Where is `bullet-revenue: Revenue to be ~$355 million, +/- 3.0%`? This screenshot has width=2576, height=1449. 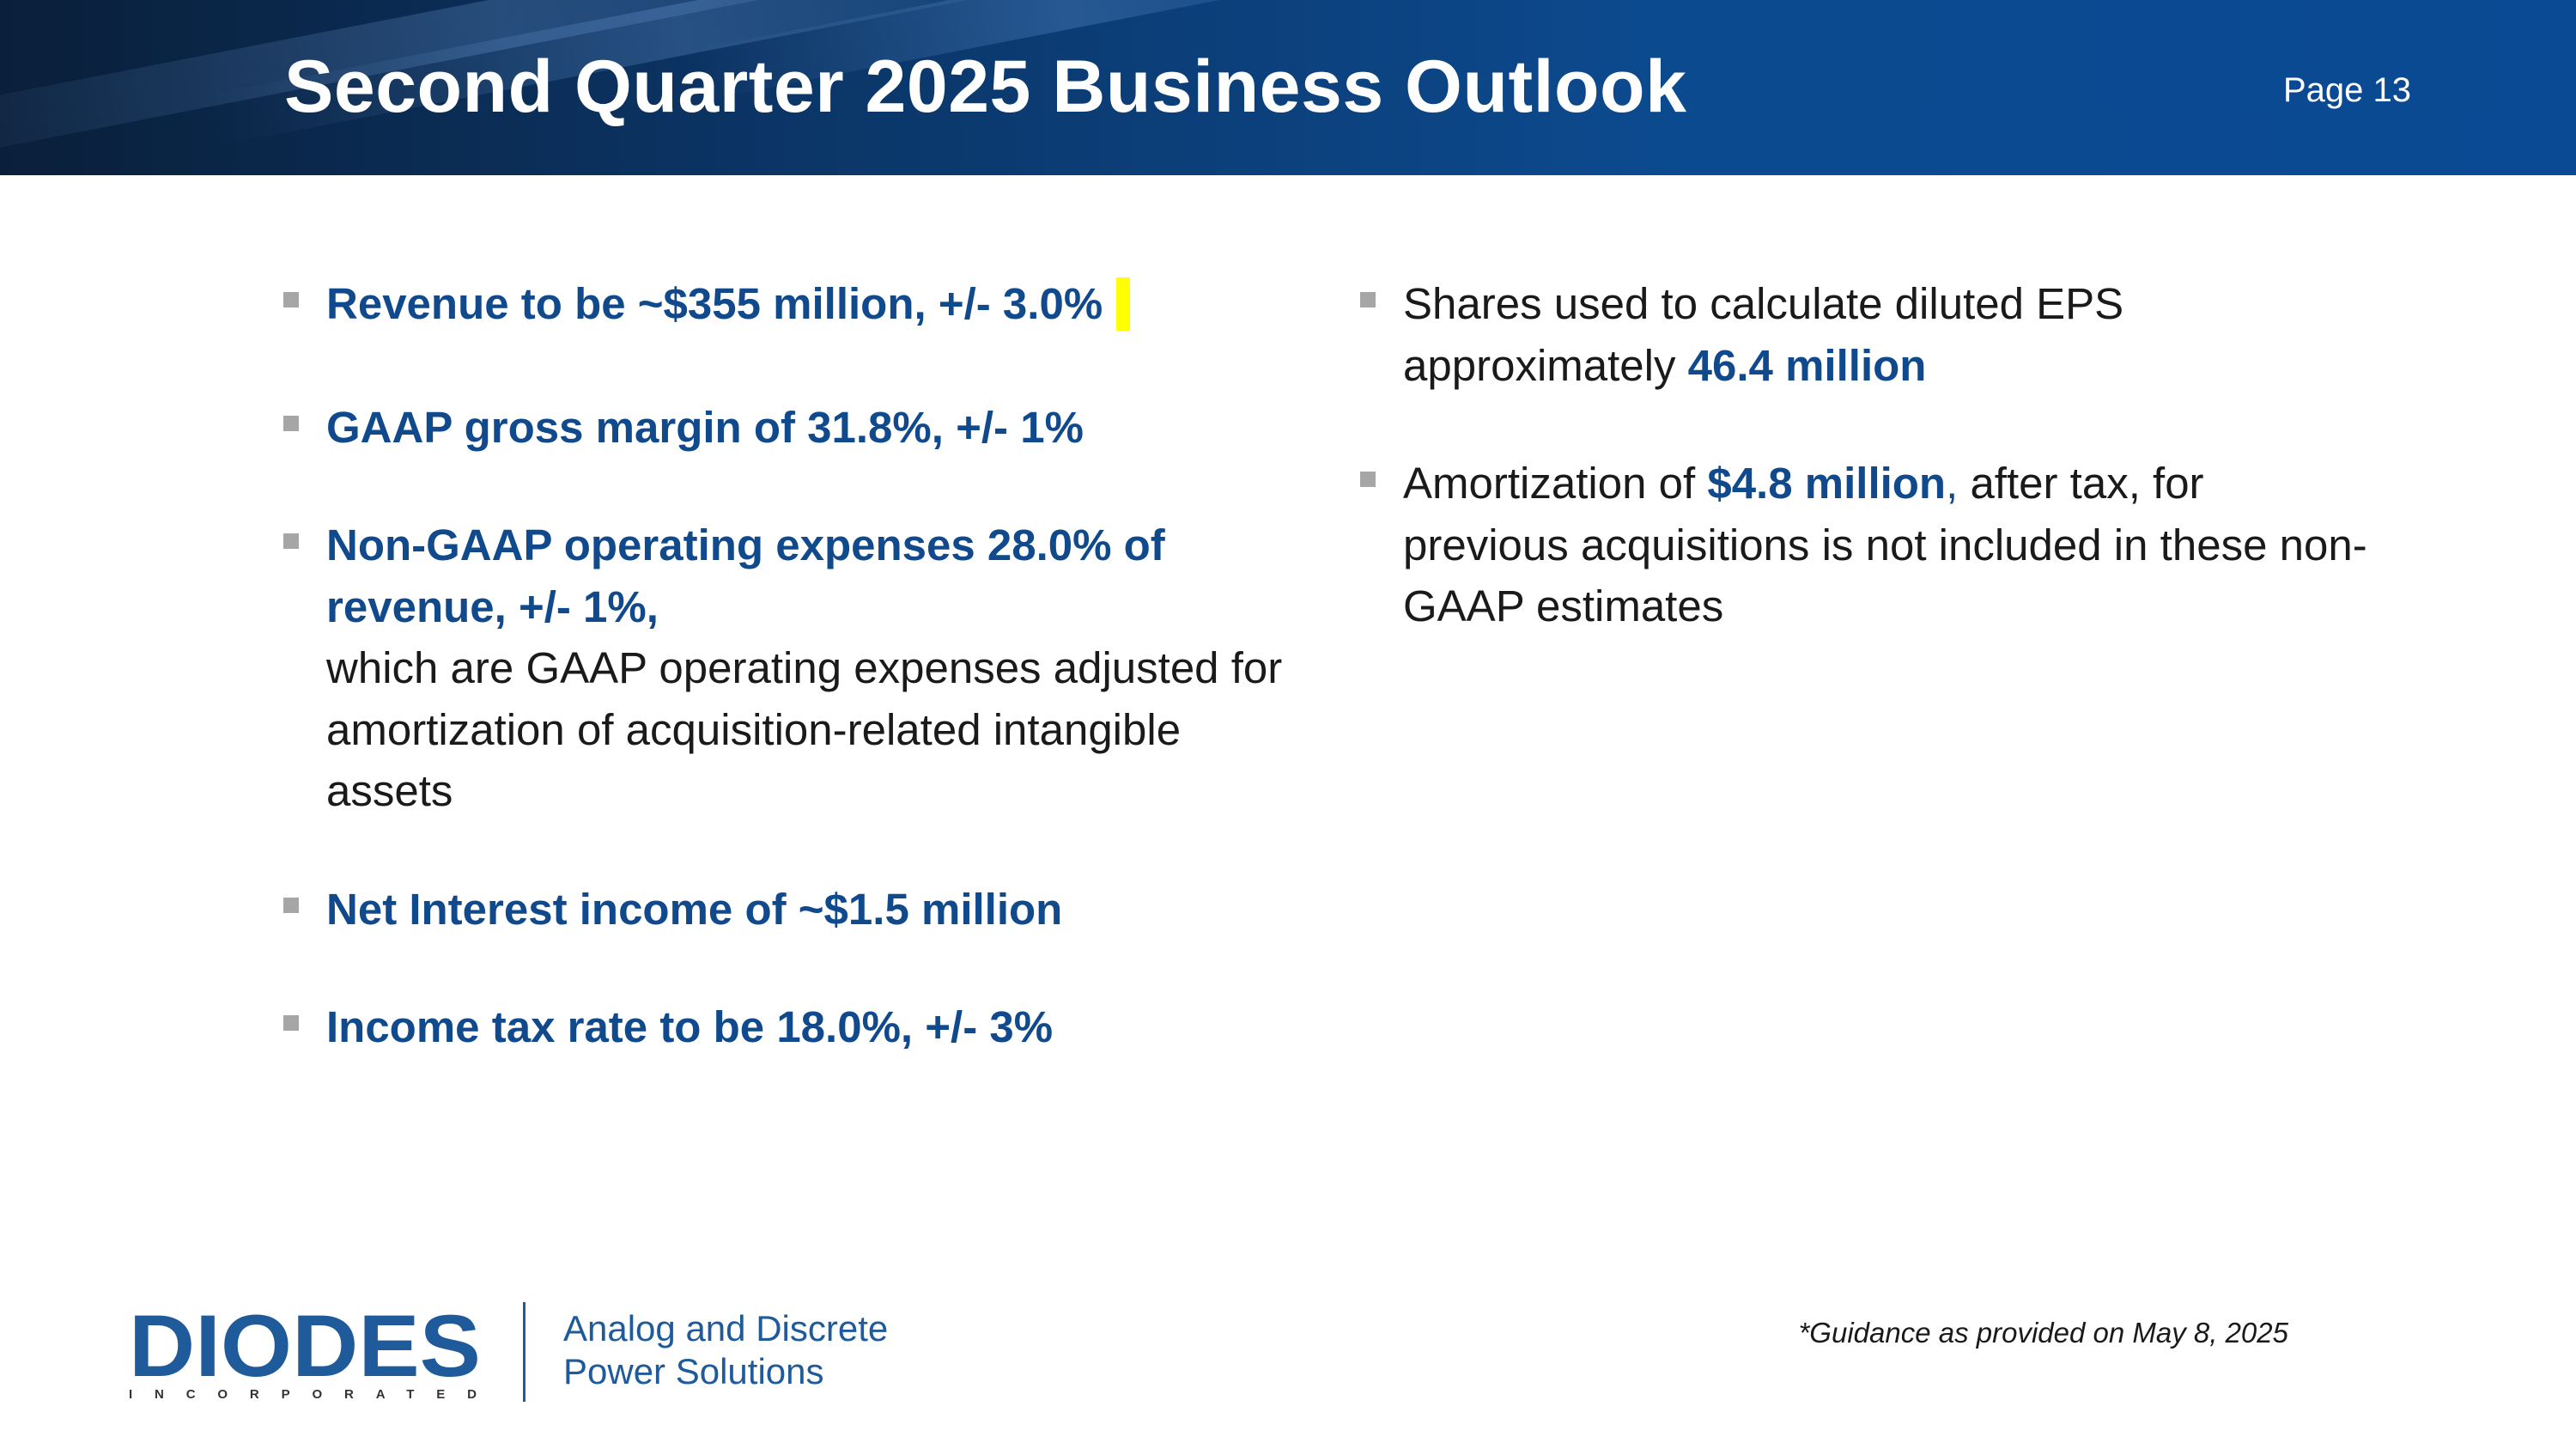 bullet-revenue: Revenue to be ~$355 million, +/- 3.0% is located at coordinates (795, 304).